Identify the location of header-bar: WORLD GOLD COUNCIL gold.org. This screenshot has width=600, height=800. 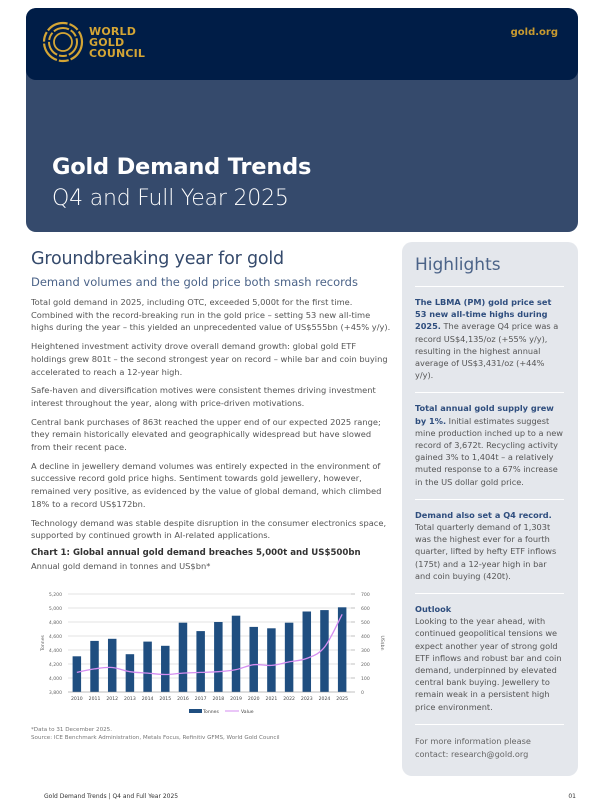
(302, 44).